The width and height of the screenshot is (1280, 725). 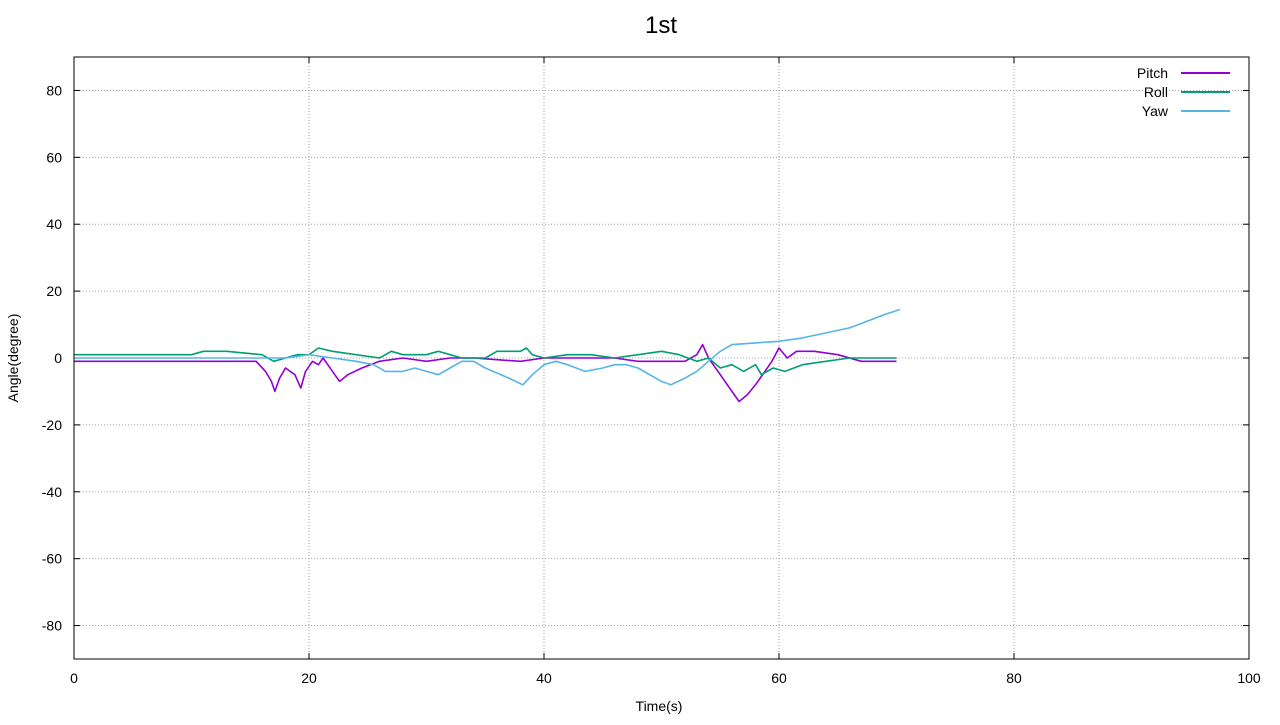 What do you see at coordinates (52, 425) in the screenshot?
I see `y-tick-label: -20` at bounding box center [52, 425].